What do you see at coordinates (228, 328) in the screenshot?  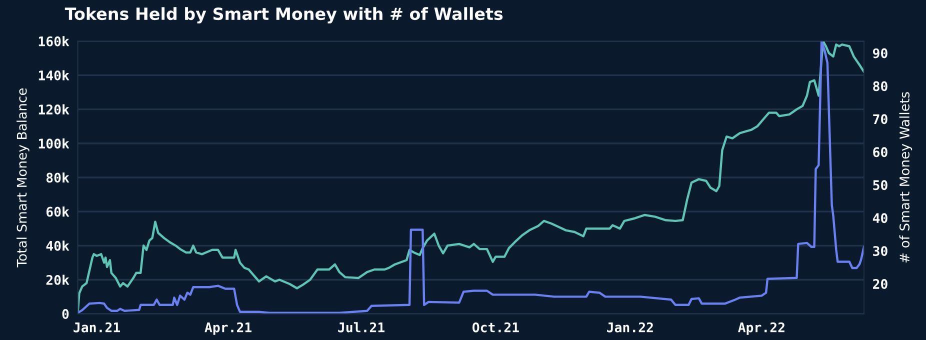 I see `x-tick-label: Apr.21` at bounding box center [228, 328].